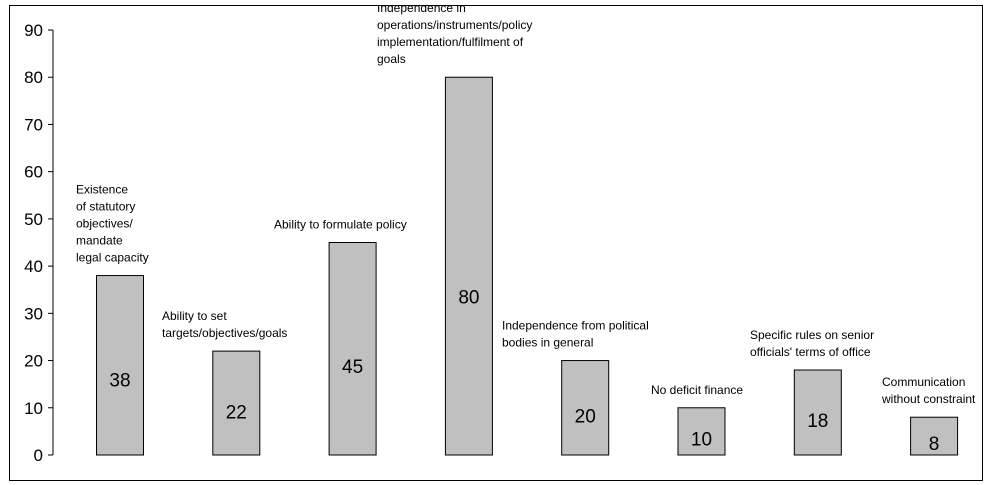 Image resolution: width=988 pixels, height=485 pixels. What do you see at coordinates (236, 412) in the screenshot?
I see `data-label: 22` at bounding box center [236, 412].